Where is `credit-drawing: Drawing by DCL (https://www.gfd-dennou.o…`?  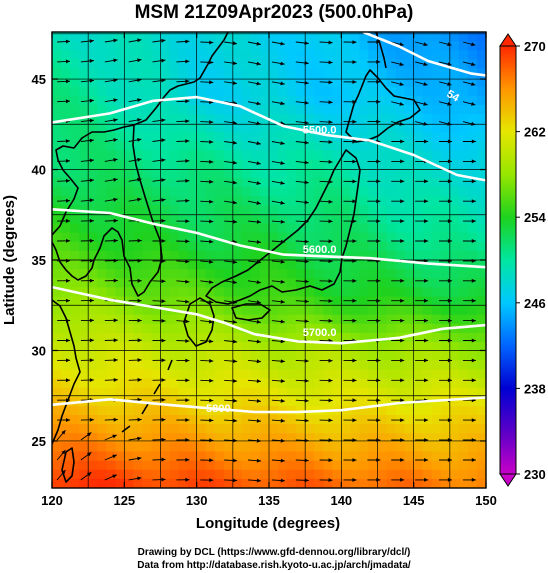
credit-drawing: Drawing by DCL (https://www.gfd-dennou.o… is located at coordinates (274, 552).